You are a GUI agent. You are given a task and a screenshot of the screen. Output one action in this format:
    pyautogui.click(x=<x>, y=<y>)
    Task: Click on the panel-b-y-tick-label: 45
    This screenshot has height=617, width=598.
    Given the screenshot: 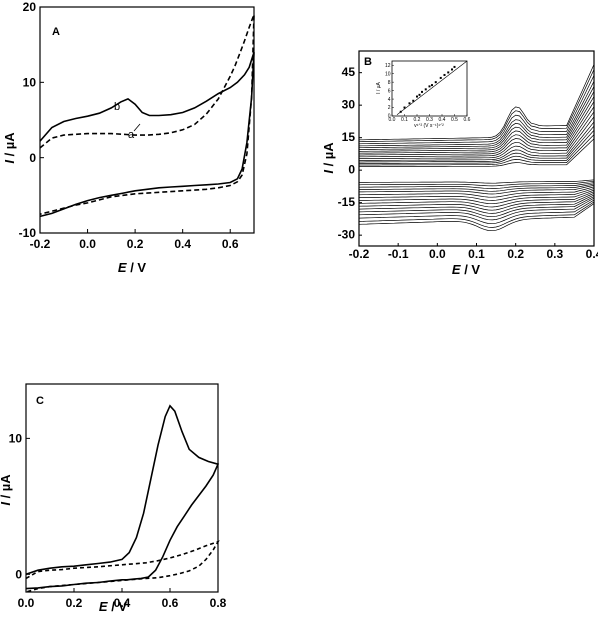 What is the action you would take?
    pyautogui.click(x=349, y=72)
    